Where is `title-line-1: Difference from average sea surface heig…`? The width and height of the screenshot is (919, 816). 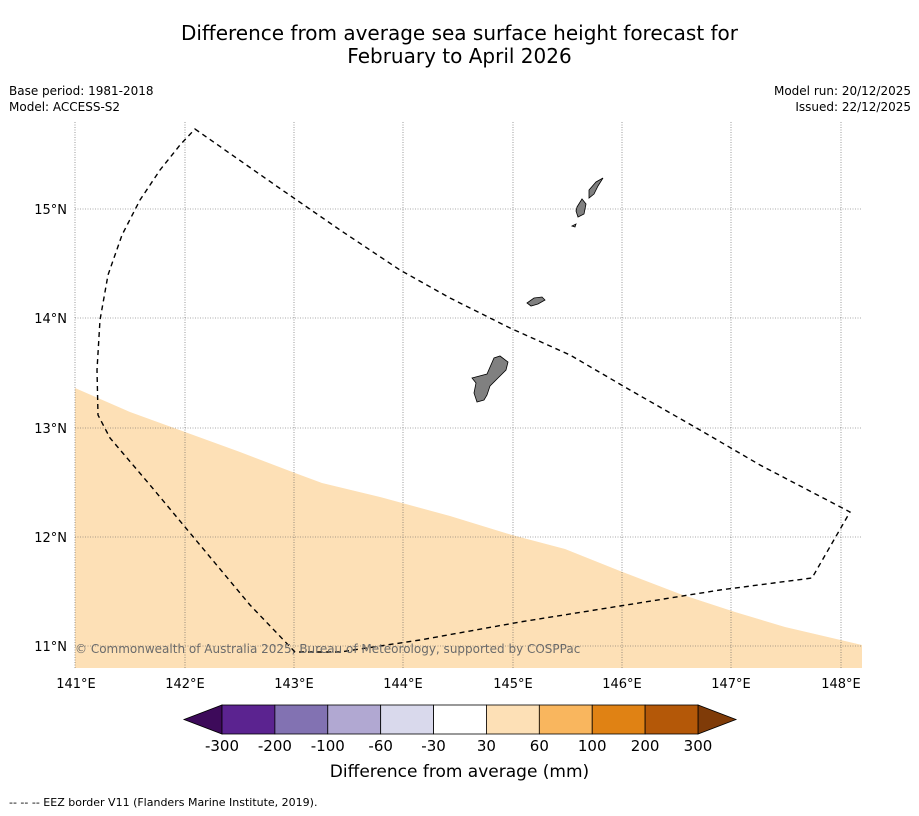
title-line-1: Difference from average sea surface heig… is located at coordinates (459, 33).